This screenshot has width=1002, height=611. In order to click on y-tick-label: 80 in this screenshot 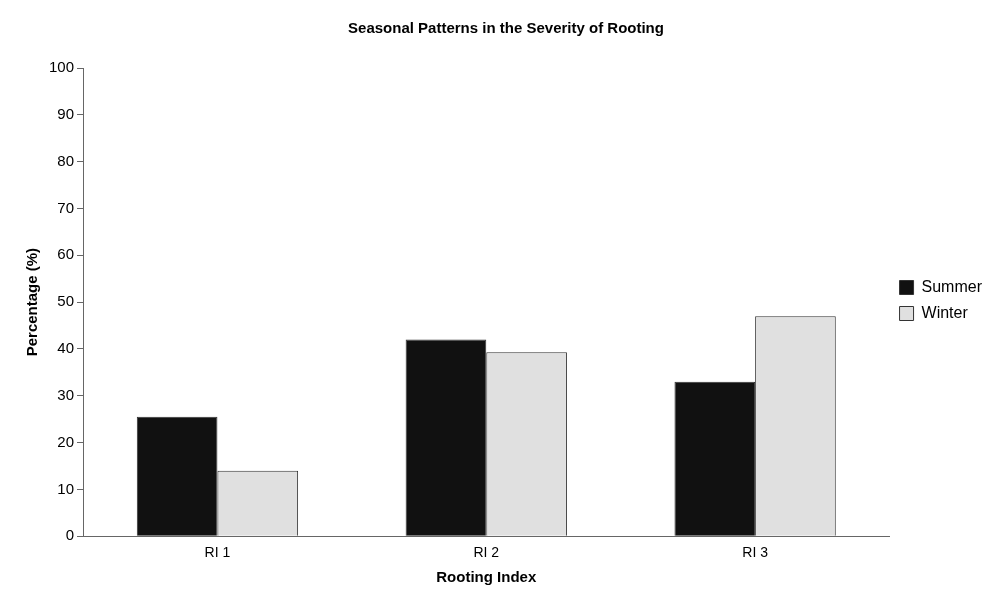, I will do `click(66, 160)`.